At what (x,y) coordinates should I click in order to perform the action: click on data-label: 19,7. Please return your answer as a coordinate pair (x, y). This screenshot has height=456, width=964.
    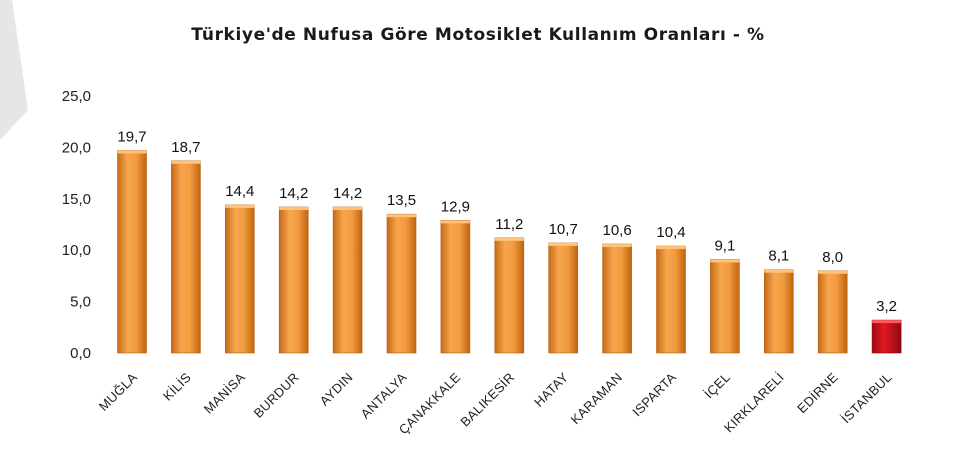
    Looking at the image, I should click on (131, 136).